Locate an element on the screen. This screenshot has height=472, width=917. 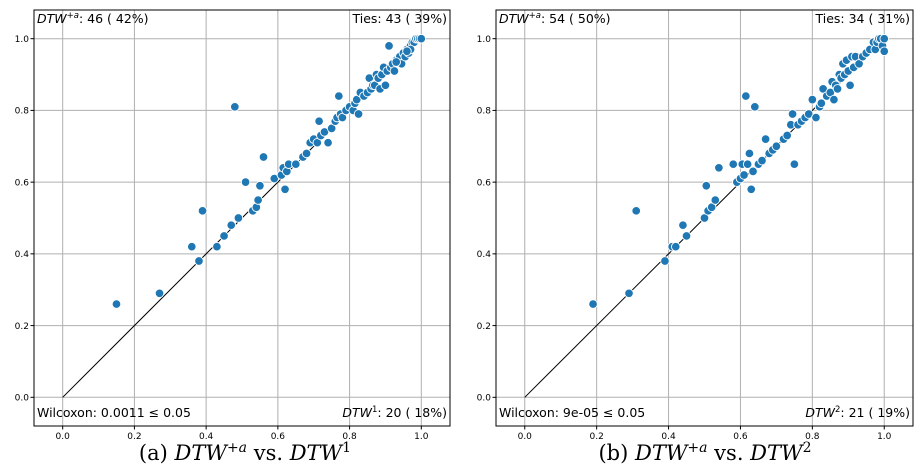
panel-caption: (b) DTW+a vs. DTW2 is located at coordinates (704, 452).